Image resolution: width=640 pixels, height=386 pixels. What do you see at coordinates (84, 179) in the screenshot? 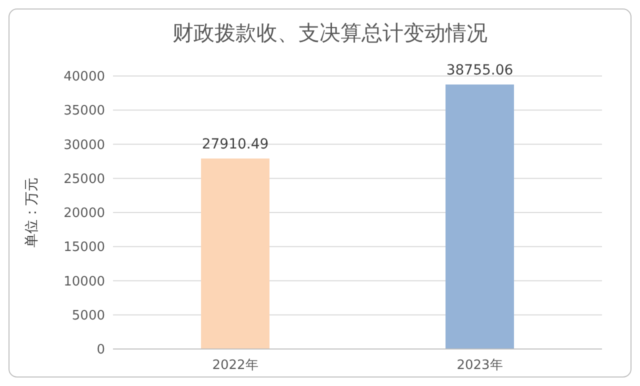
I see `y-tick-label: 25000` at bounding box center [84, 179].